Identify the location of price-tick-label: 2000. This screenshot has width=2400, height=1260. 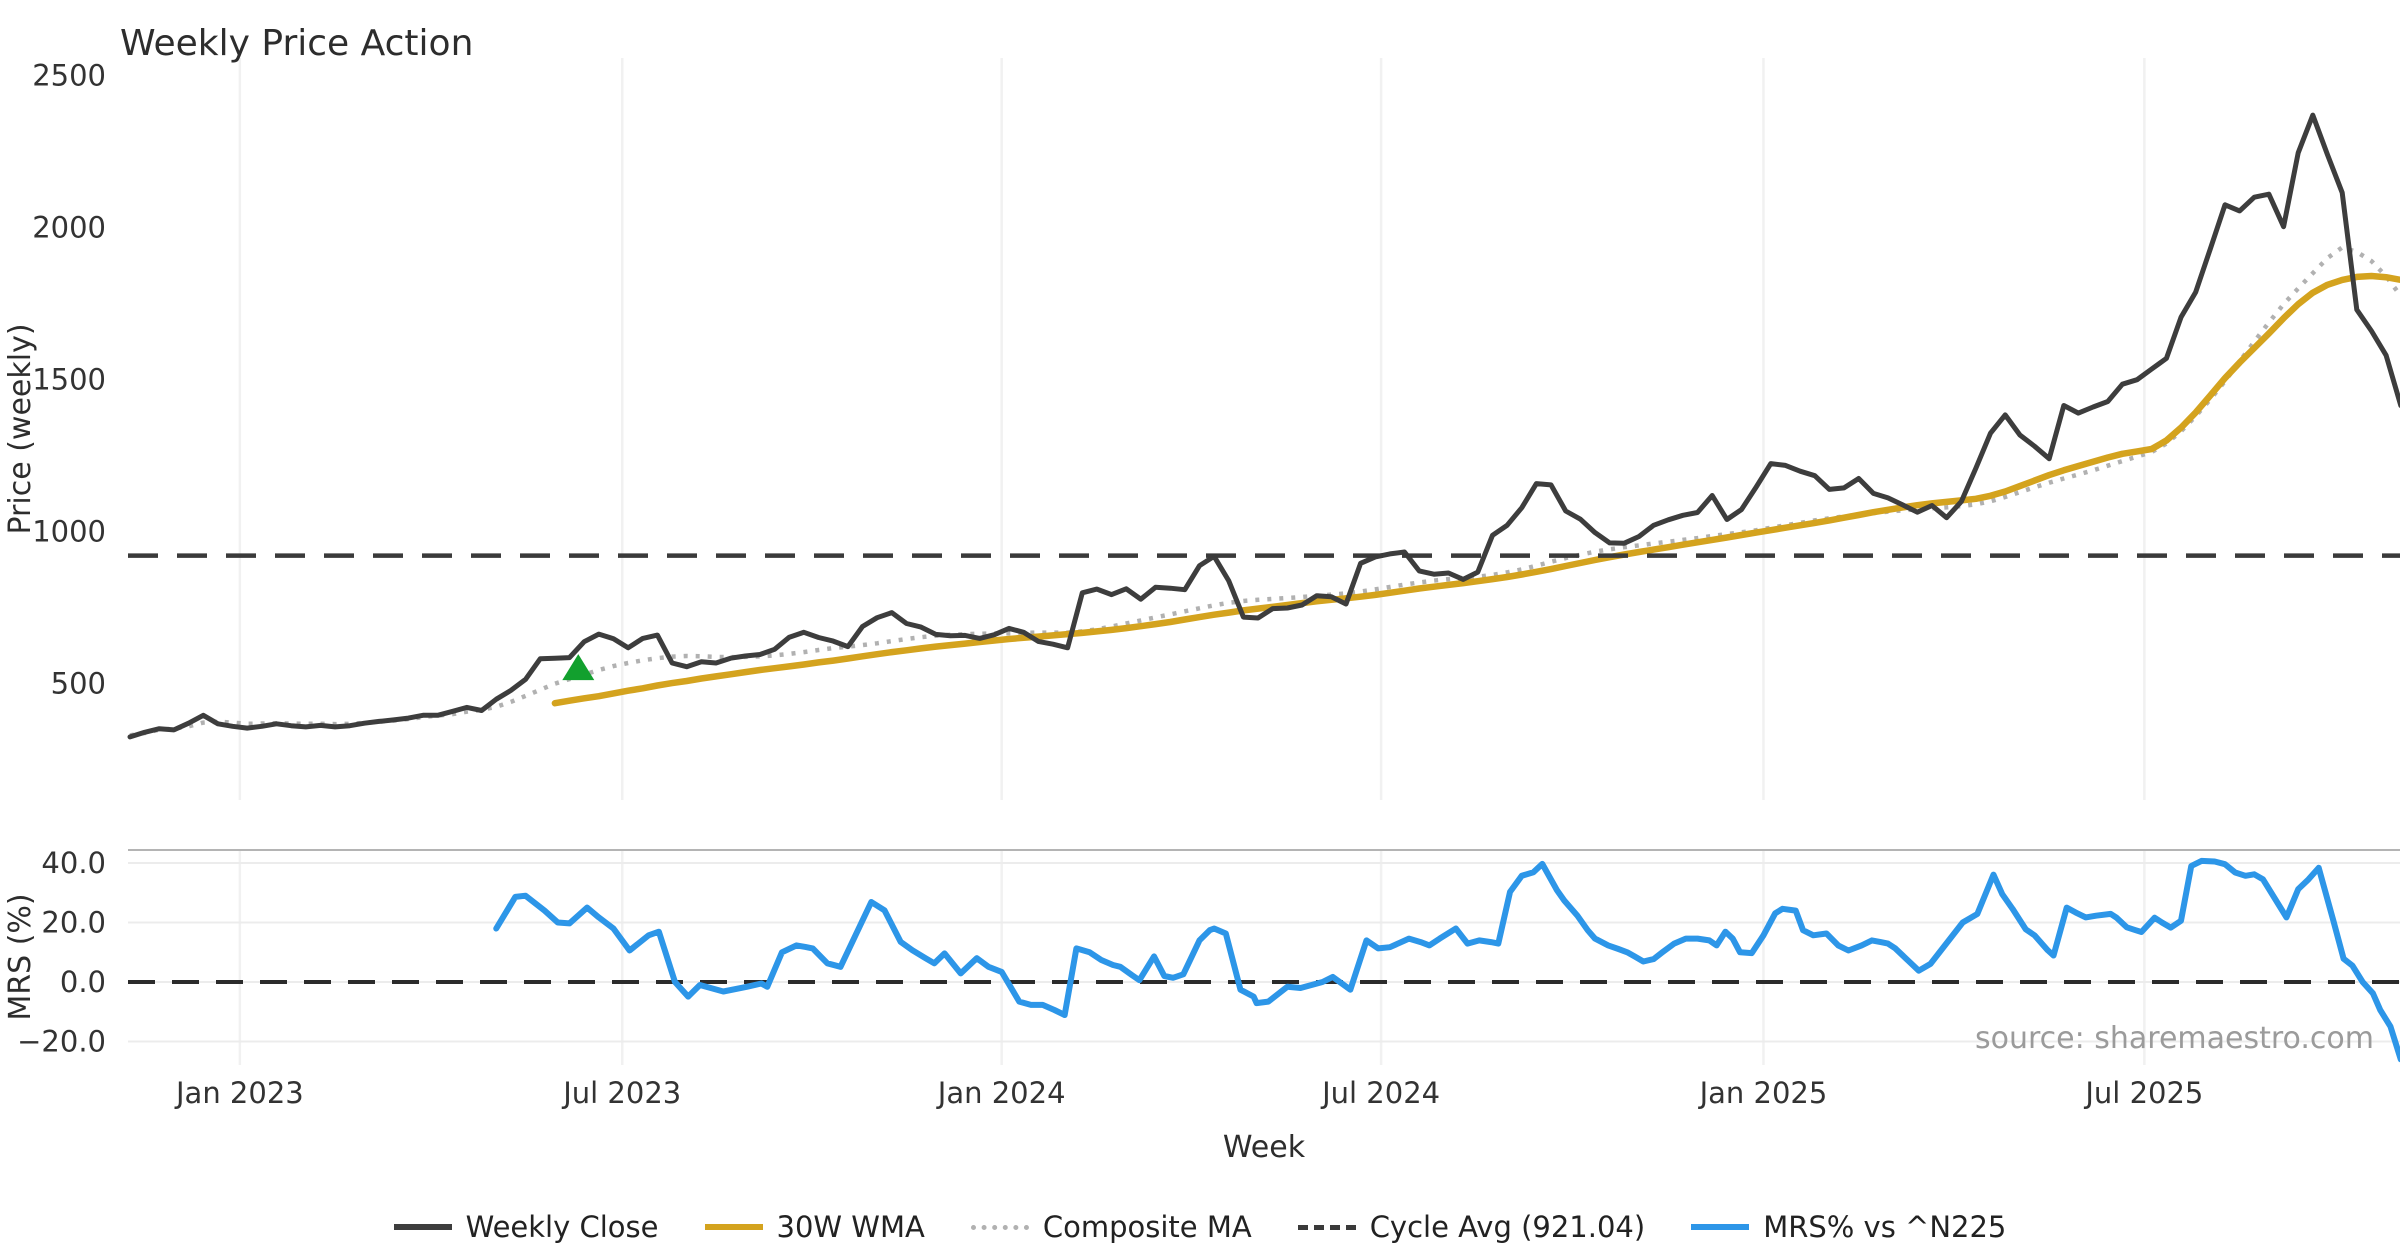
(69, 228).